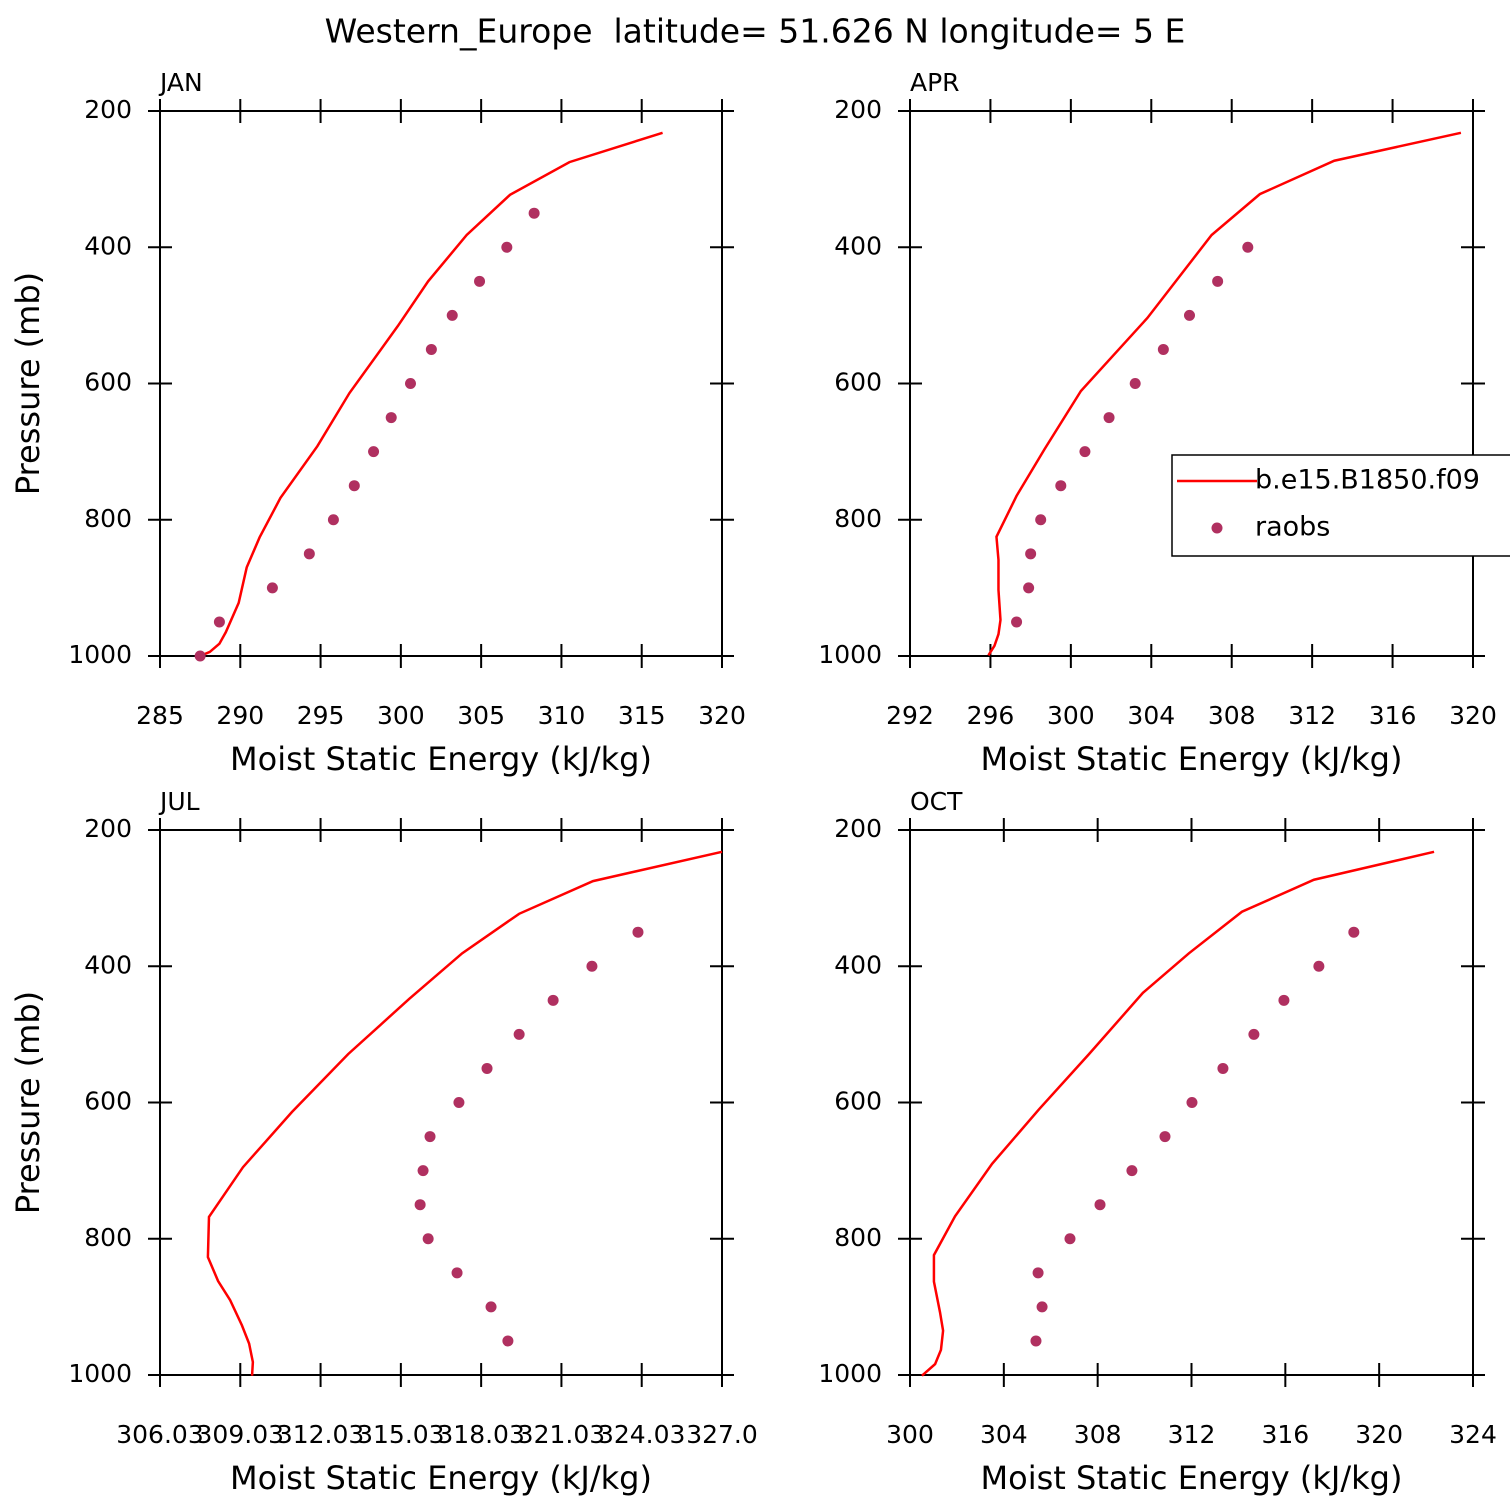 The width and height of the screenshot is (1510, 1510). Describe the element at coordinates (936, 801) in the screenshot. I see `panel-title: OCT` at that location.